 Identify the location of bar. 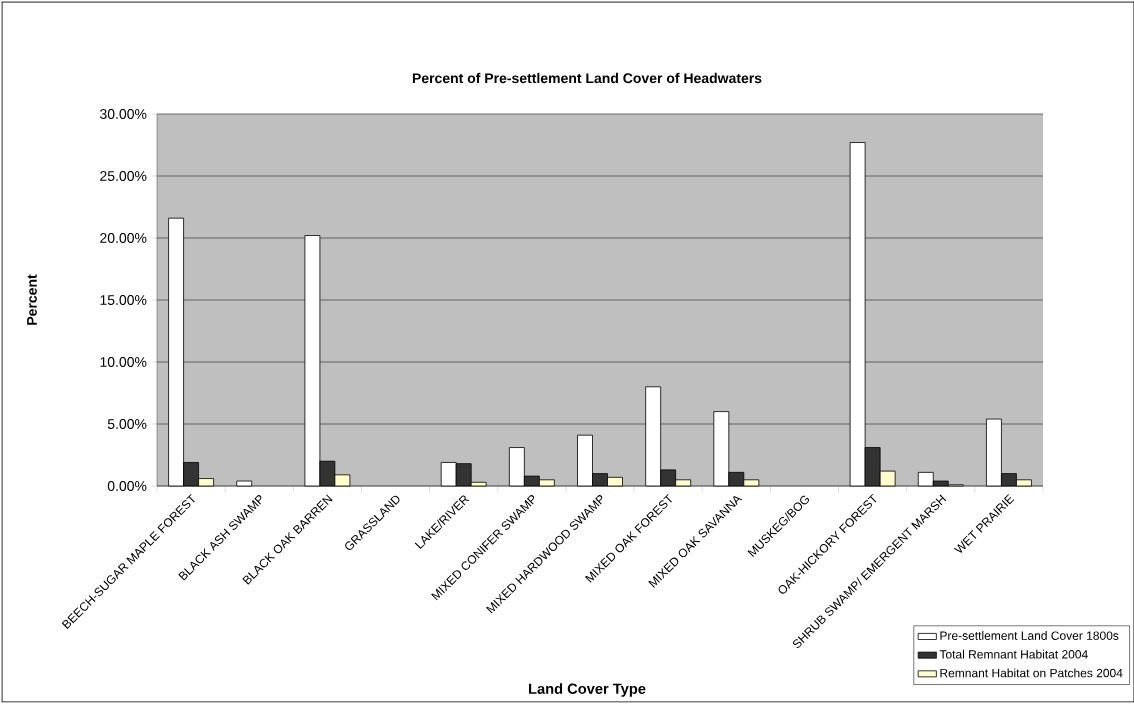
(244, 483).